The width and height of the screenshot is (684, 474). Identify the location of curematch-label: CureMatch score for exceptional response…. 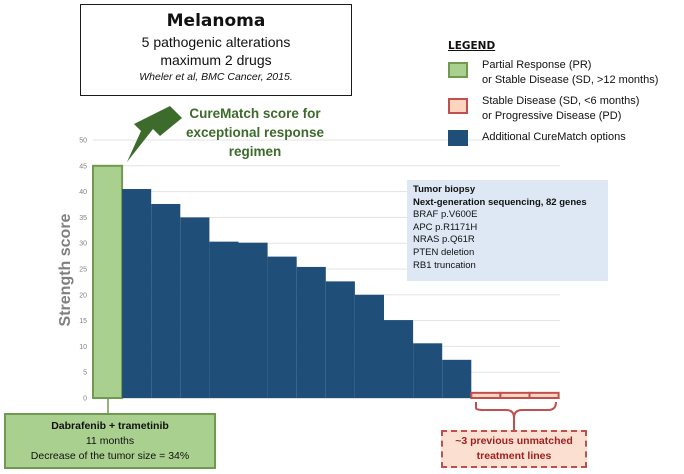
(255, 132).